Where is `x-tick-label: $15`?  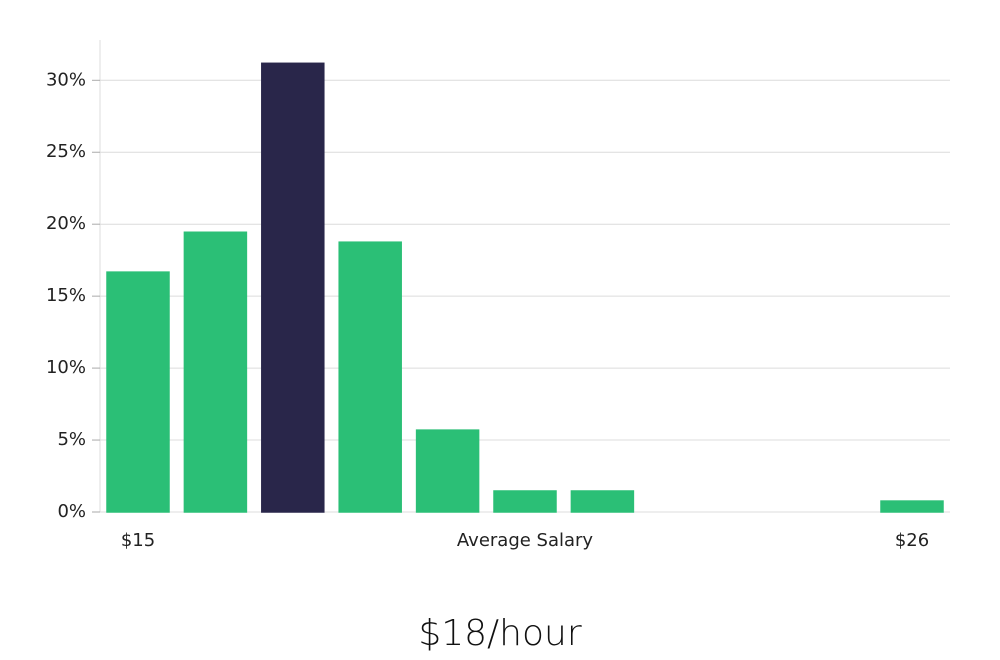 x-tick-label: $15 is located at coordinates (138, 540).